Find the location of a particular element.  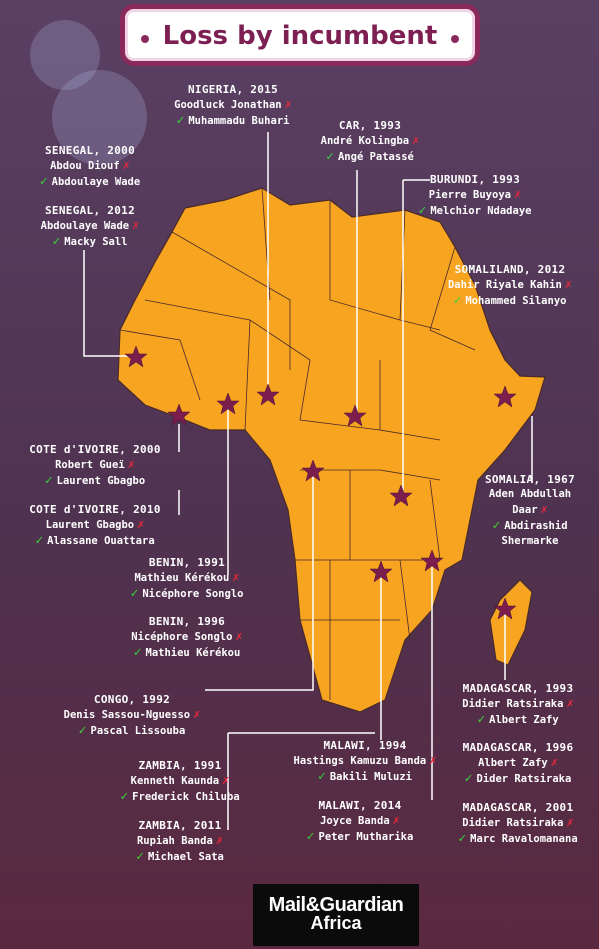

loser-name: Robert Gueï is located at coordinates (90, 465).